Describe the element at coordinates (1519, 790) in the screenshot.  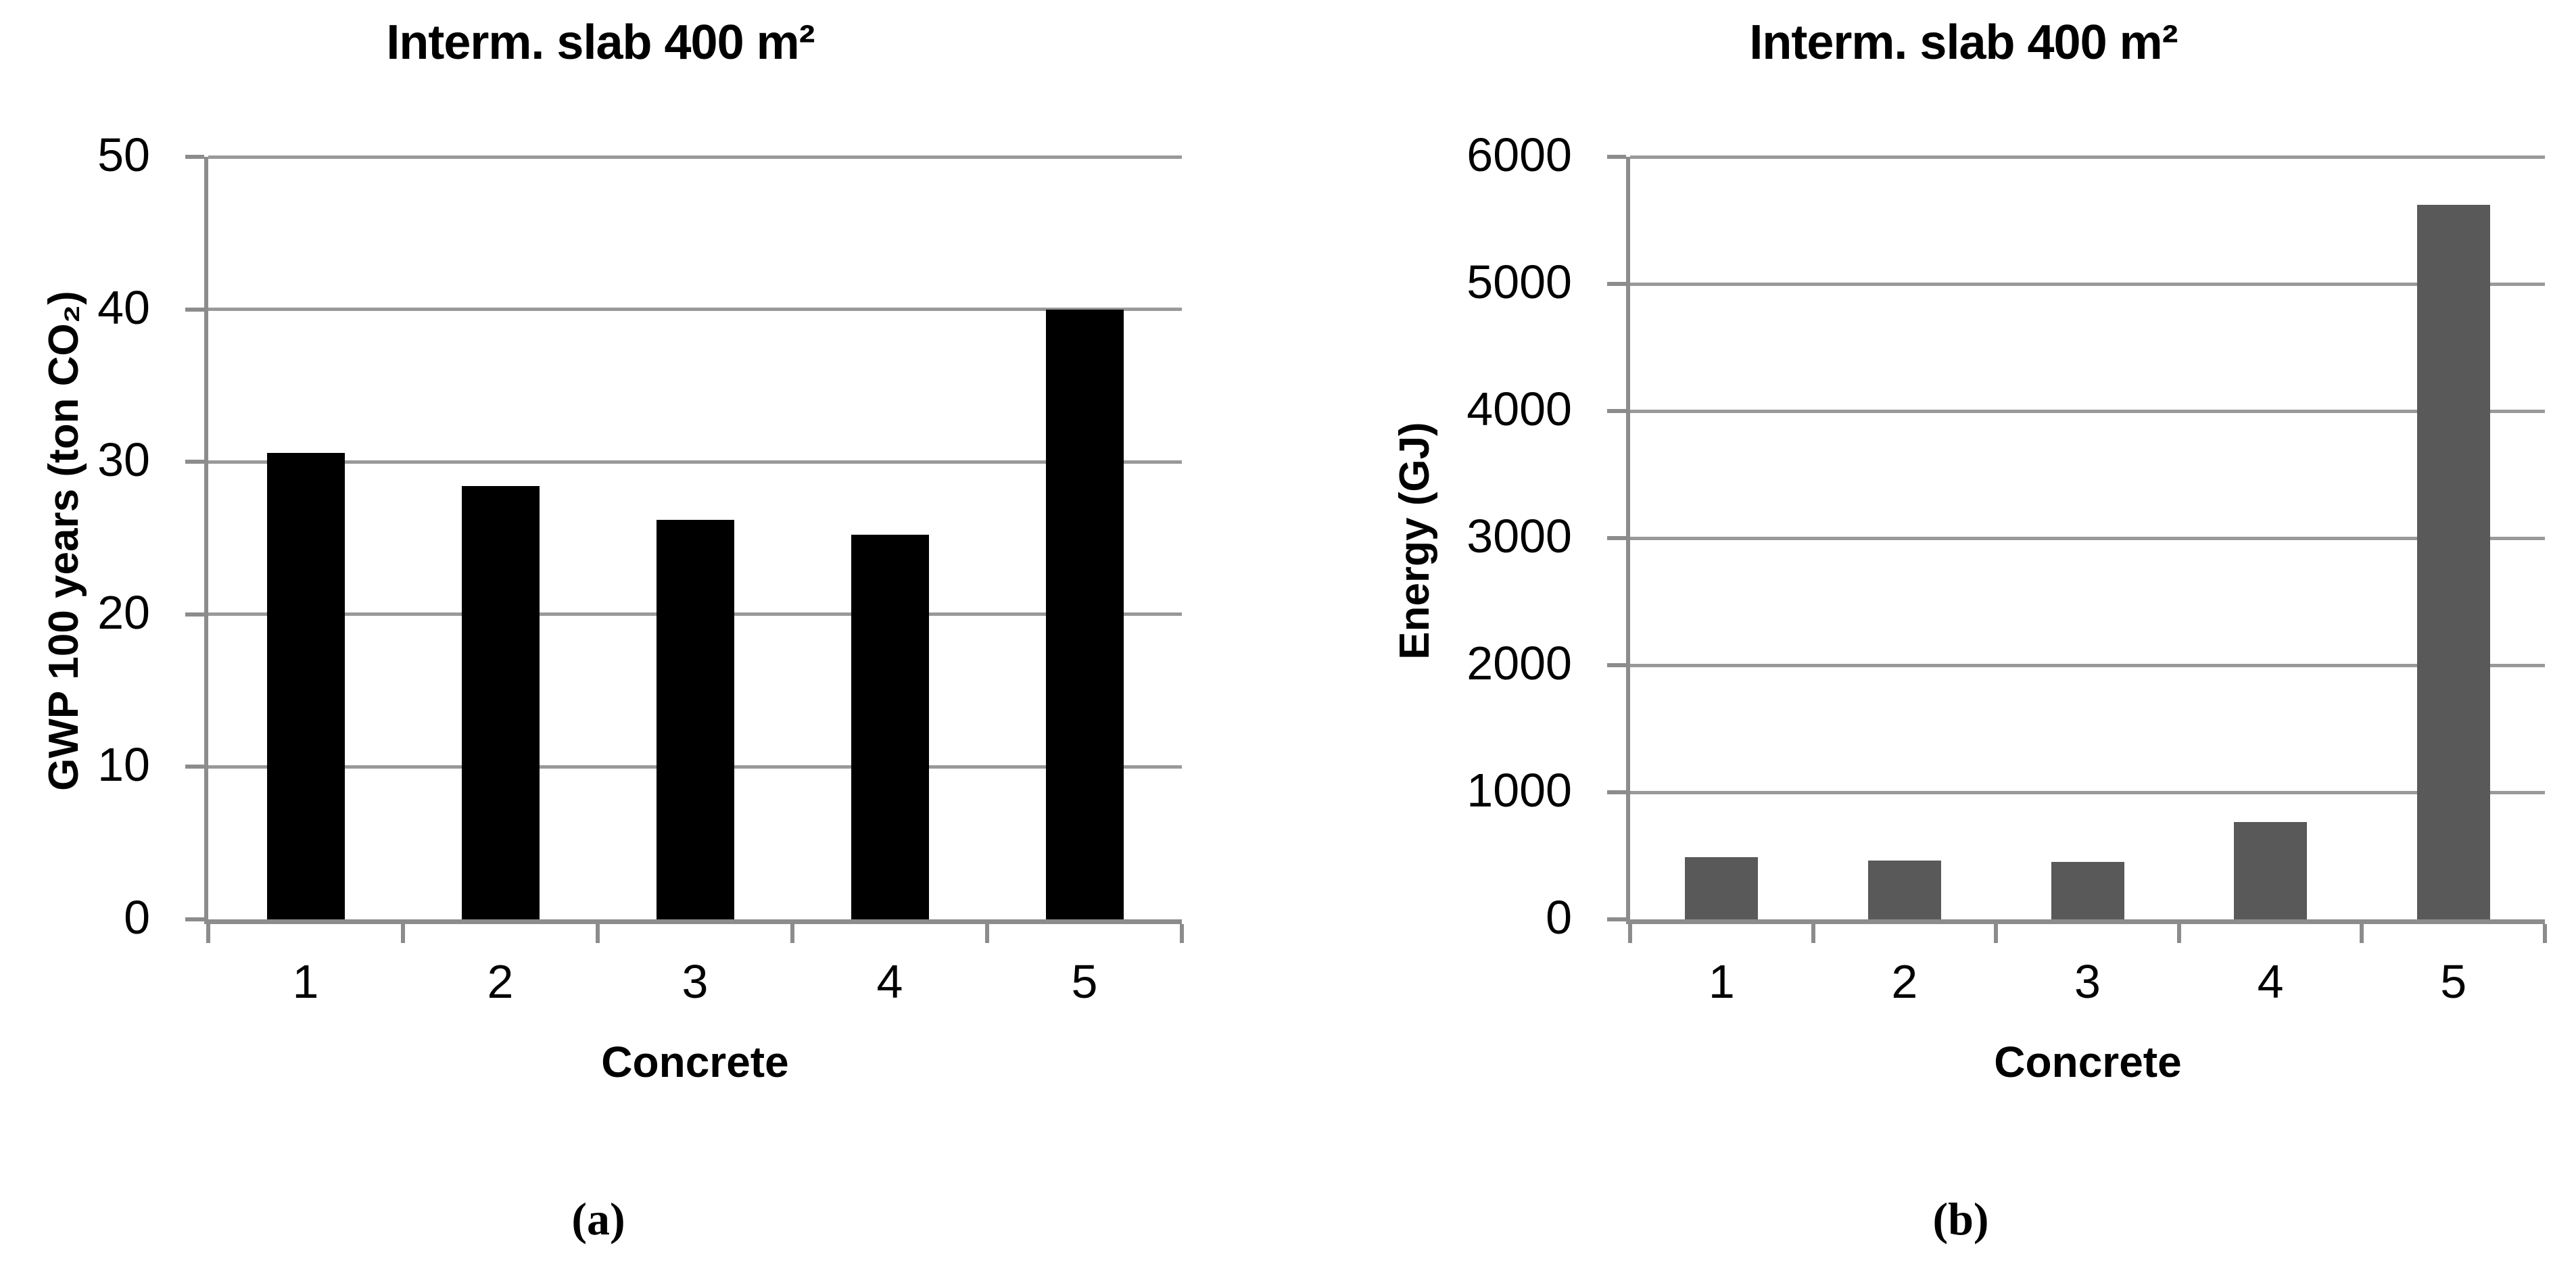
I see `y-tick-label: 1000` at that location.